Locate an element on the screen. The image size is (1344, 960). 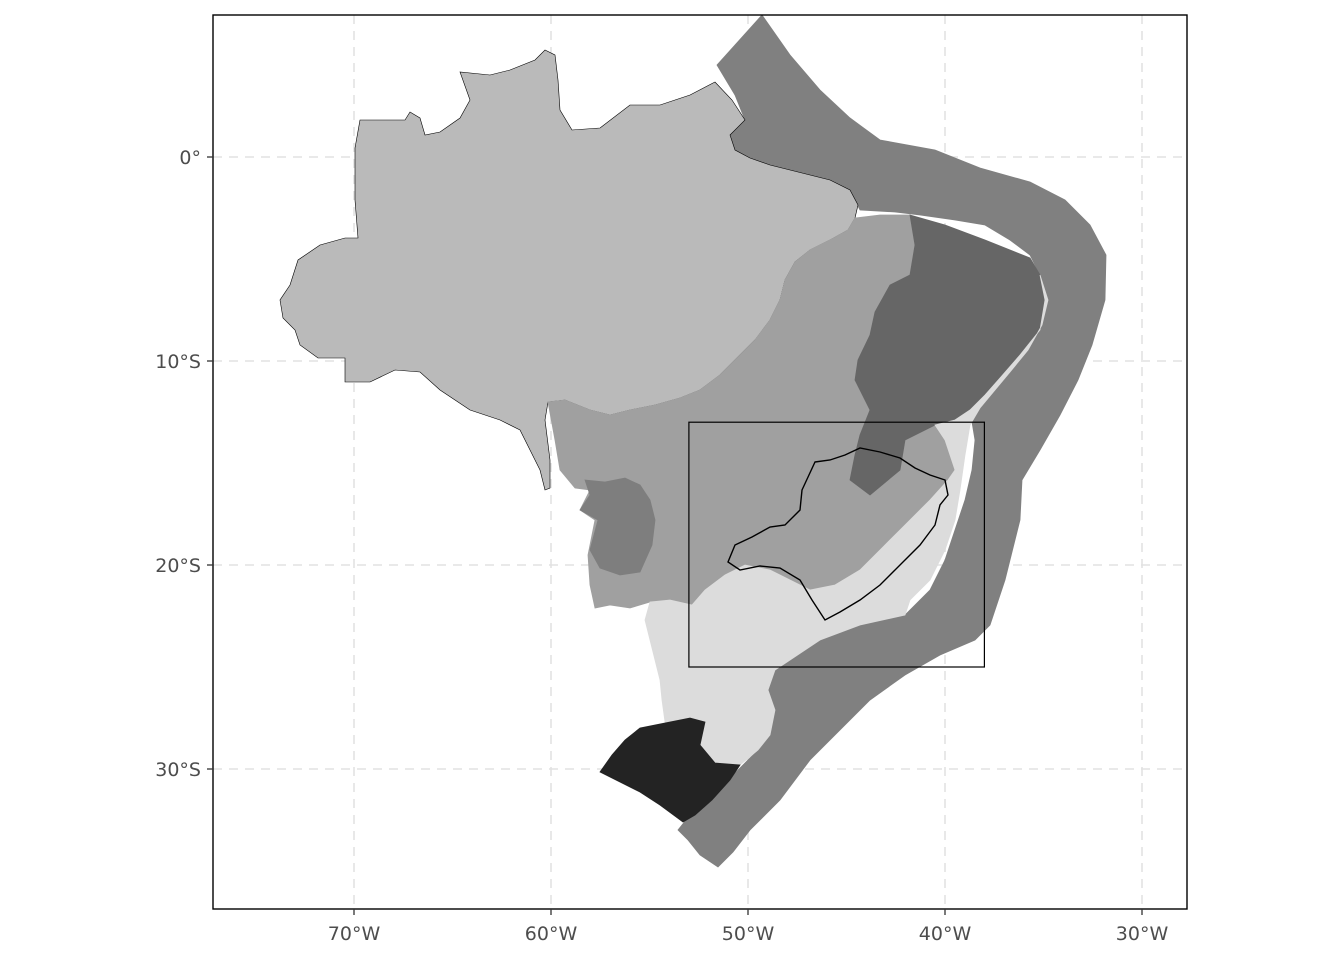
pantanal-region is located at coordinates (617, 526).